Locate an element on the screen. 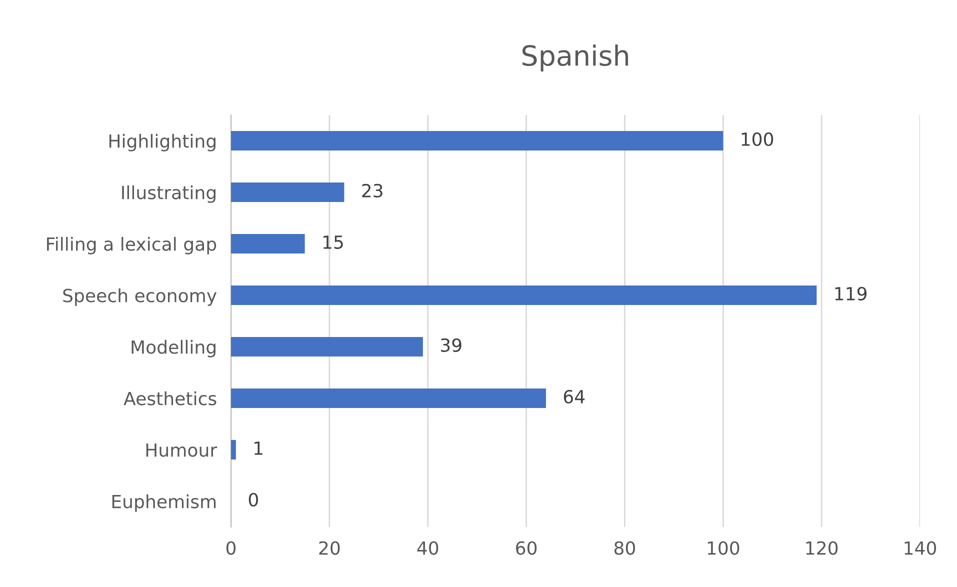 The width and height of the screenshot is (957, 587). y-tick-label: Speech economy is located at coordinates (140, 297).